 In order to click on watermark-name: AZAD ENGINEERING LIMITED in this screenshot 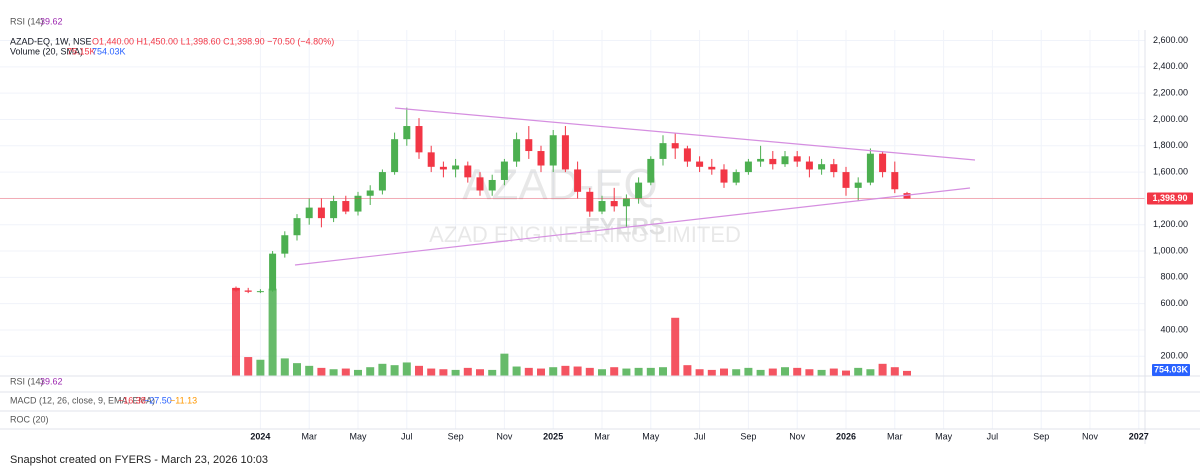, I will do `click(585, 234)`.